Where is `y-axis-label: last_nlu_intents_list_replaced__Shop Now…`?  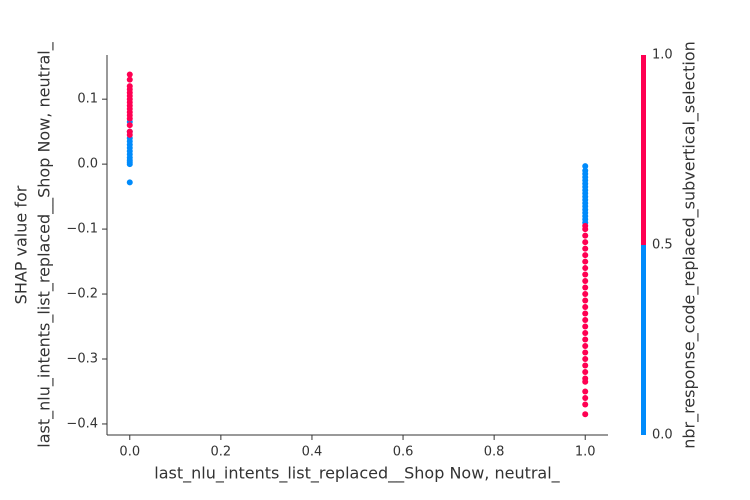 y-axis-label: last_nlu_intents_list_replaced__Shop Now… is located at coordinates (45, 244).